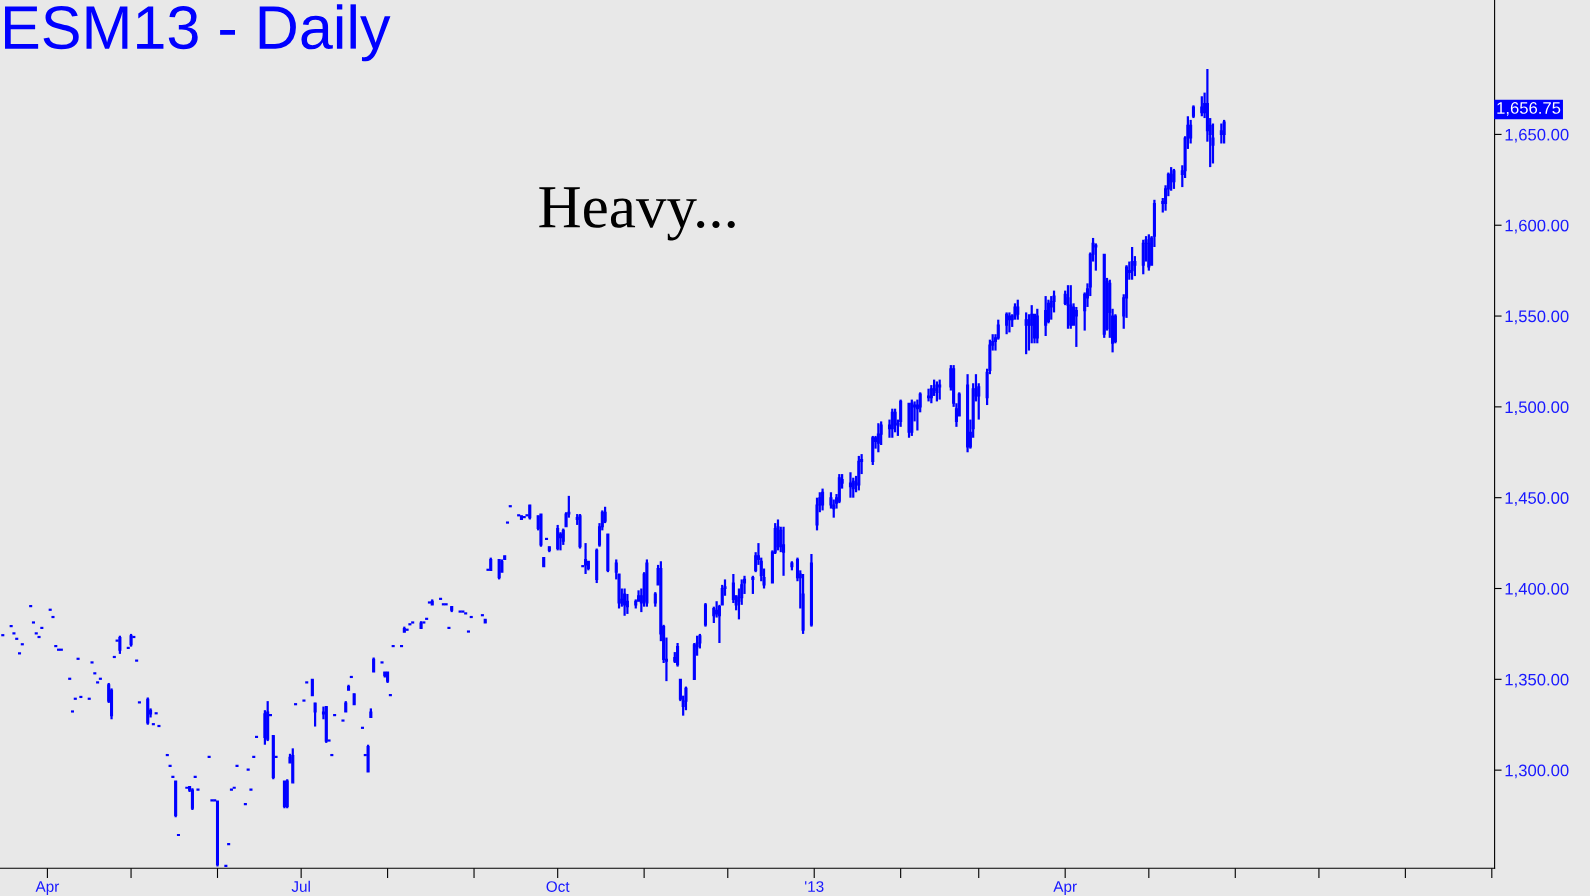 The height and width of the screenshot is (896, 1590). Describe the element at coordinates (1537, 135) in the screenshot. I see `y-tick-label: 1,650.00` at that location.